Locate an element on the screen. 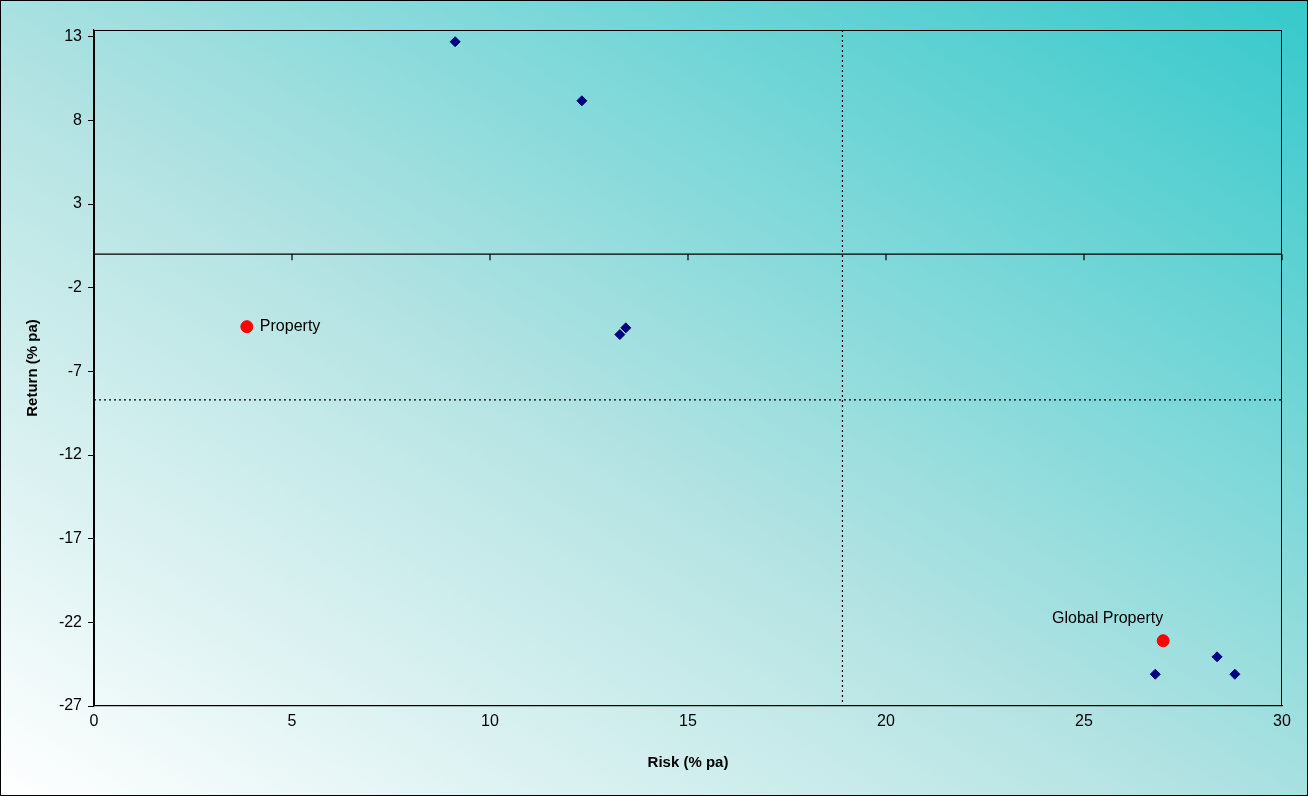  x-tick-label: 5 is located at coordinates (292, 721).